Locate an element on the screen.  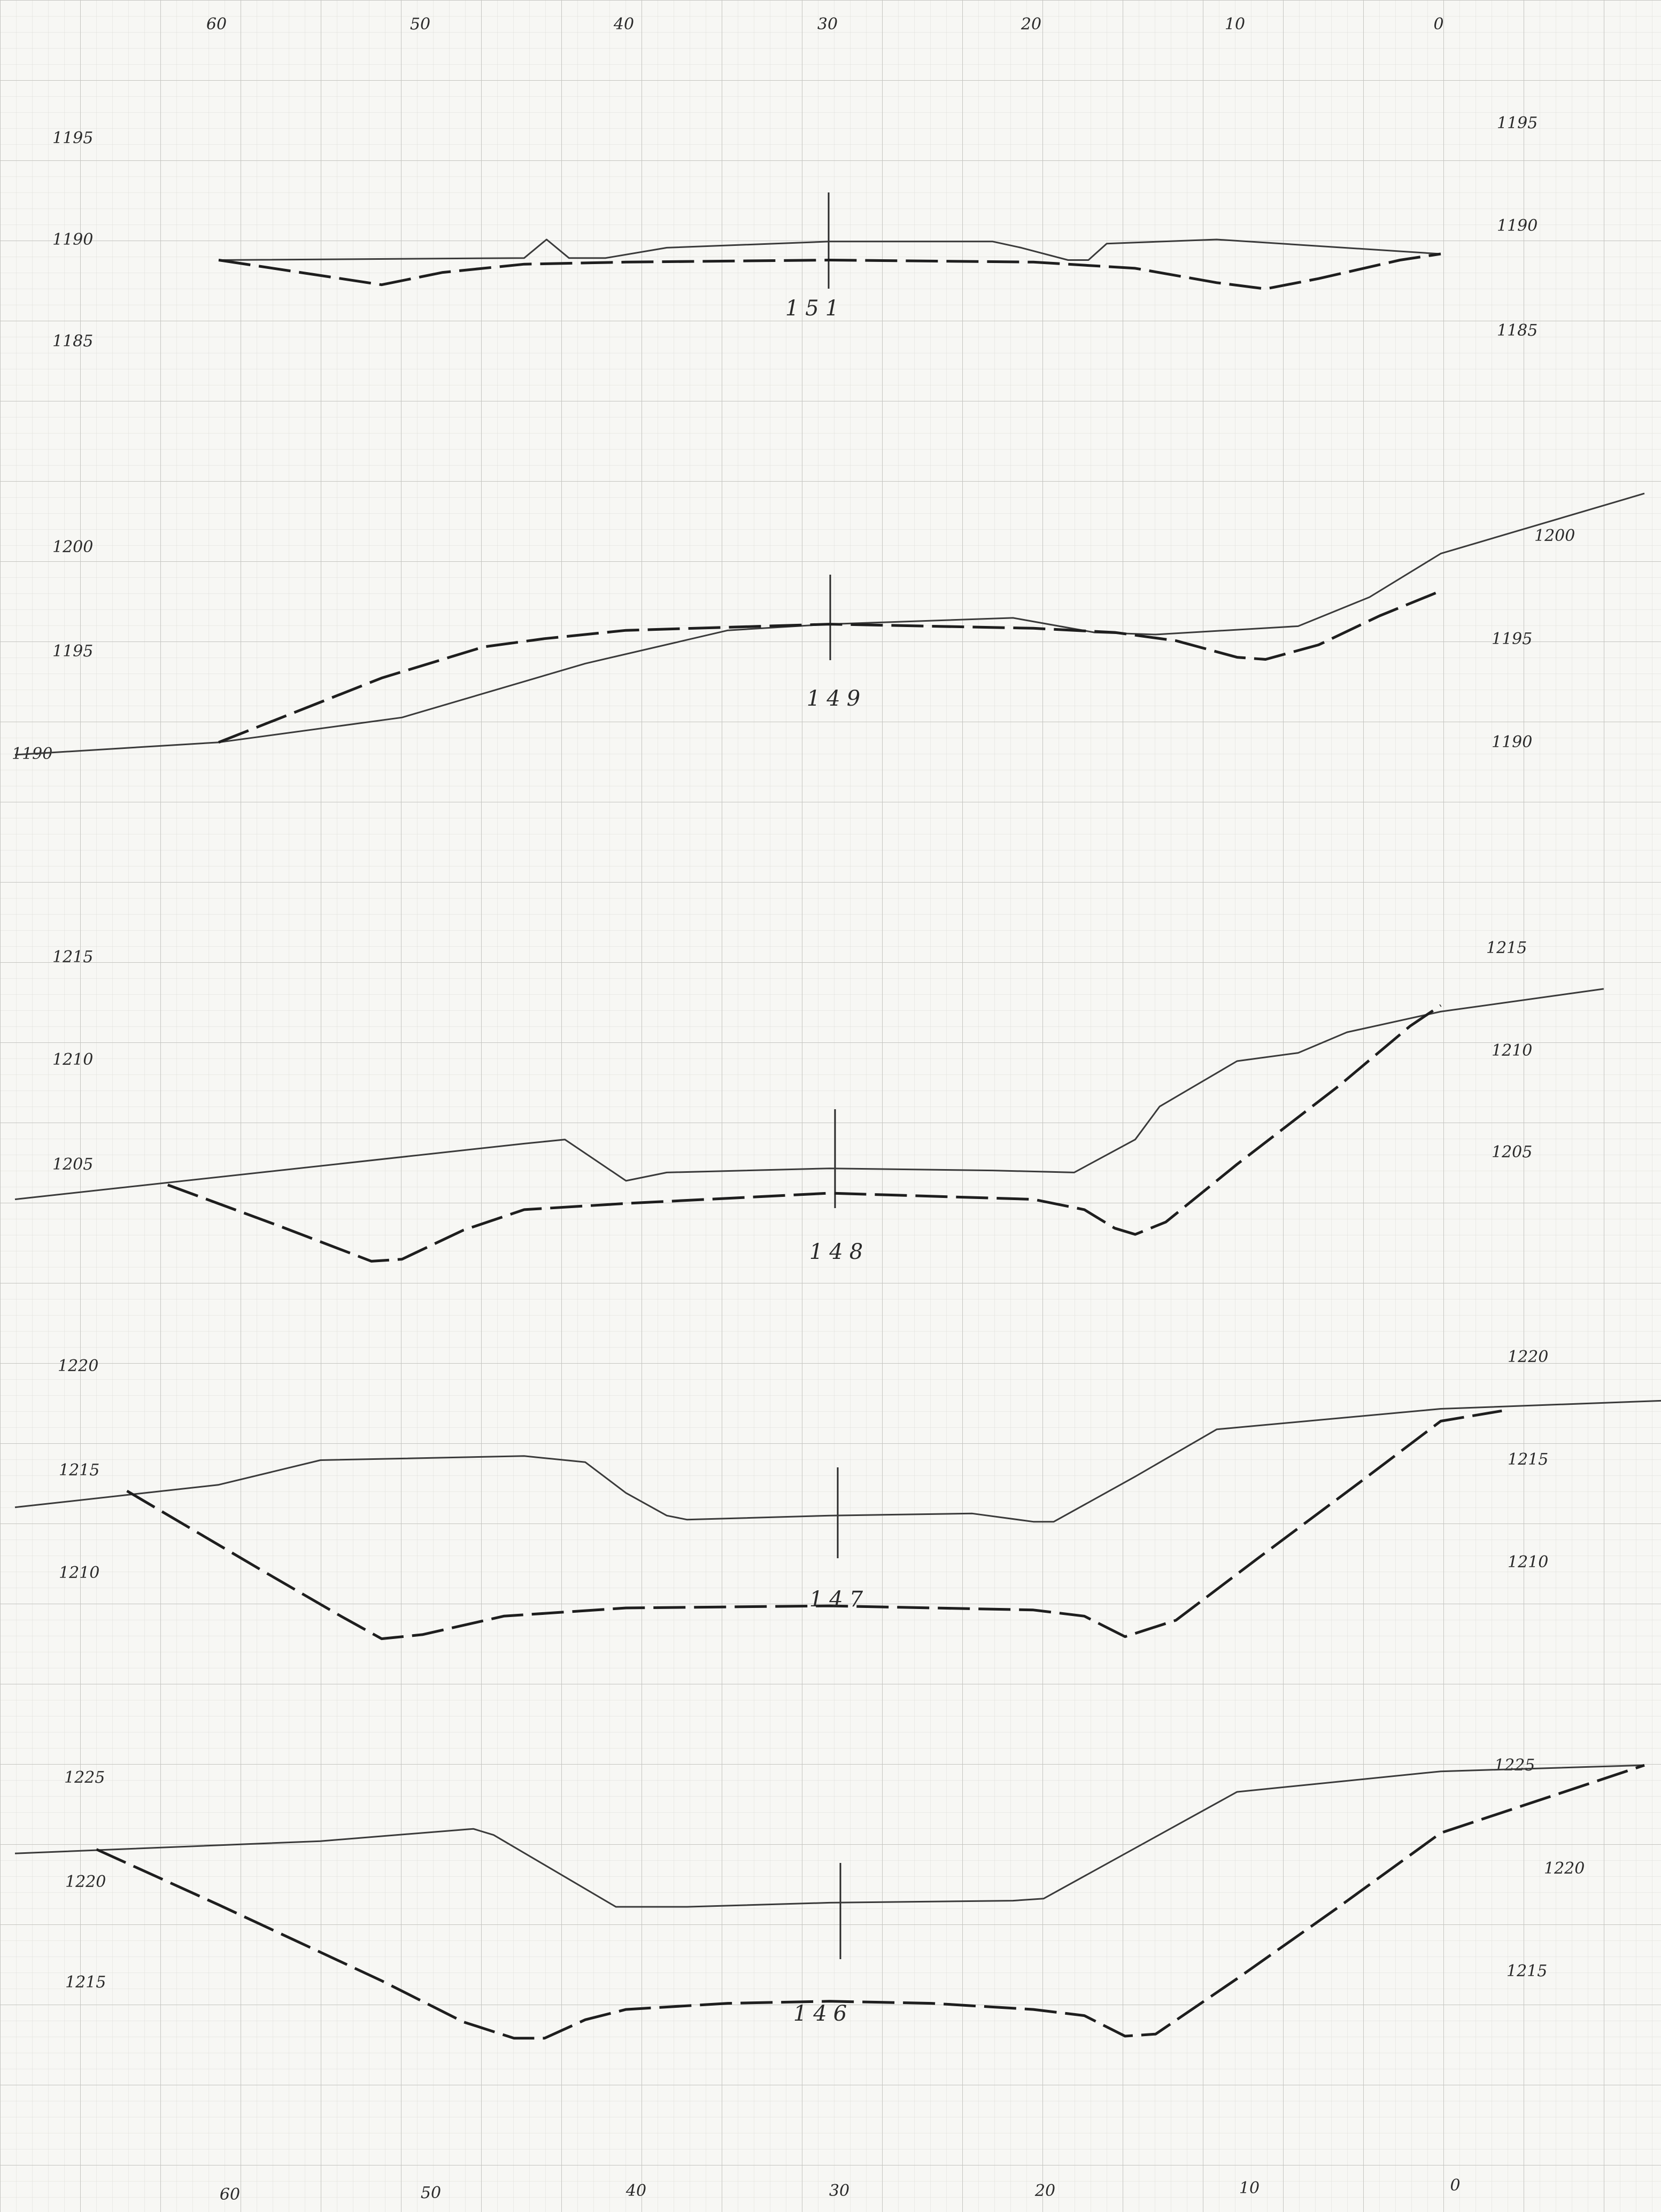
section-number-label: 149 is located at coordinates (837, 699).